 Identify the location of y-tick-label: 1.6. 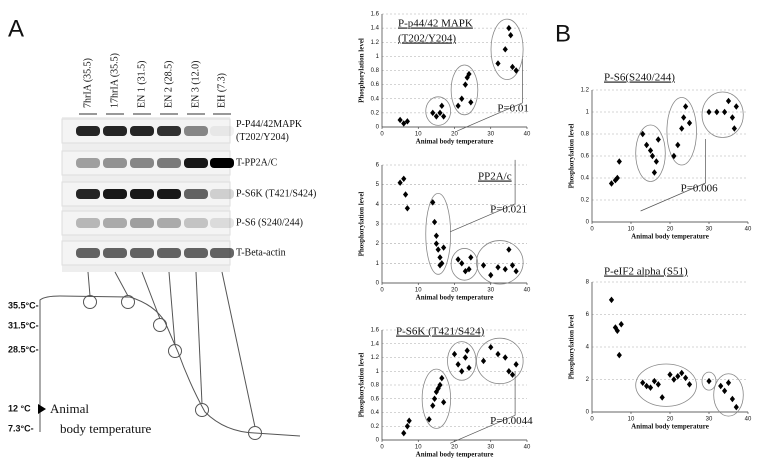
(375, 15).